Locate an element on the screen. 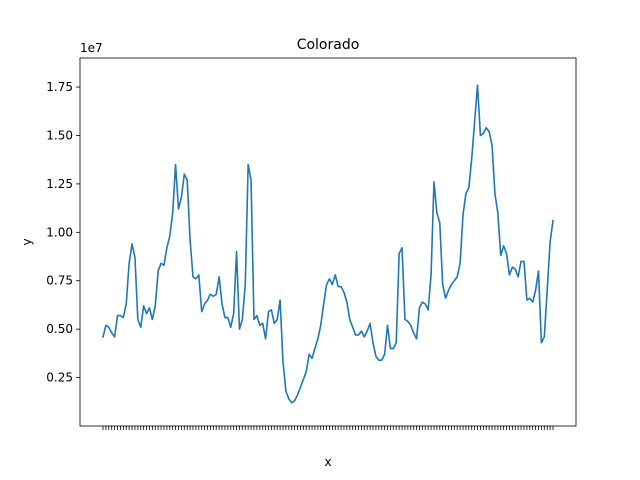 This screenshot has height=480, width=640. y-tick-label: 1.00 is located at coordinates (59, 232).